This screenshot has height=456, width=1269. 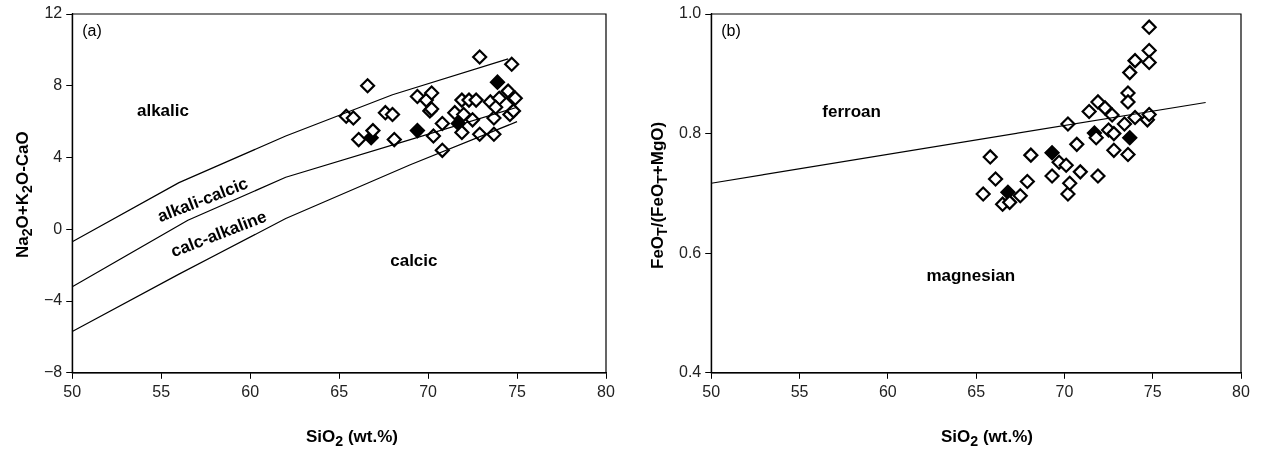 I want to click on y-tick-label: 0.6, so click(x=690, y=252).